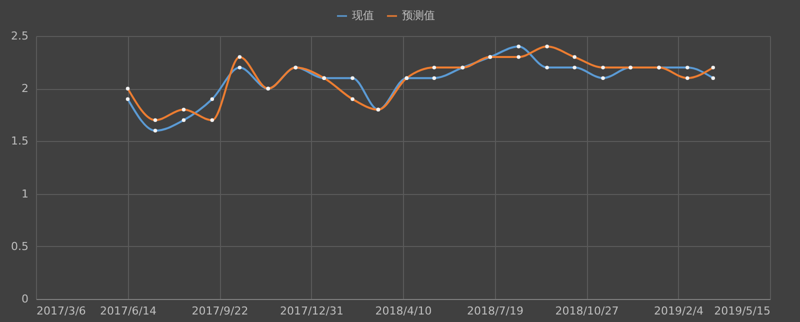  What do you see at coordinates (19, 141) in the screenshot?
I see `y-tick-label: 1.5` at bounding box center [19, 141].